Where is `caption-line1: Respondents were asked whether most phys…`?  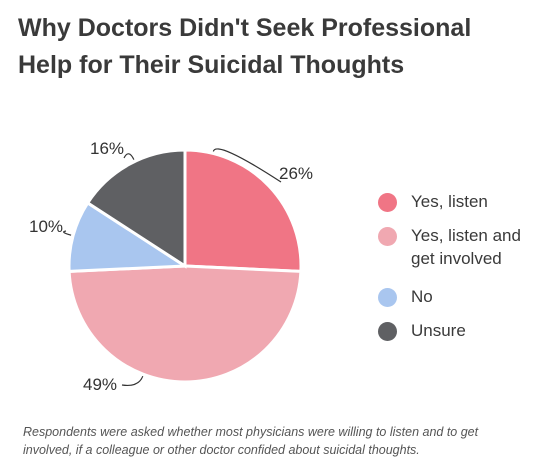 caption-line1: Respondents were asked whether most phys… is located at coordinates (251, 432).